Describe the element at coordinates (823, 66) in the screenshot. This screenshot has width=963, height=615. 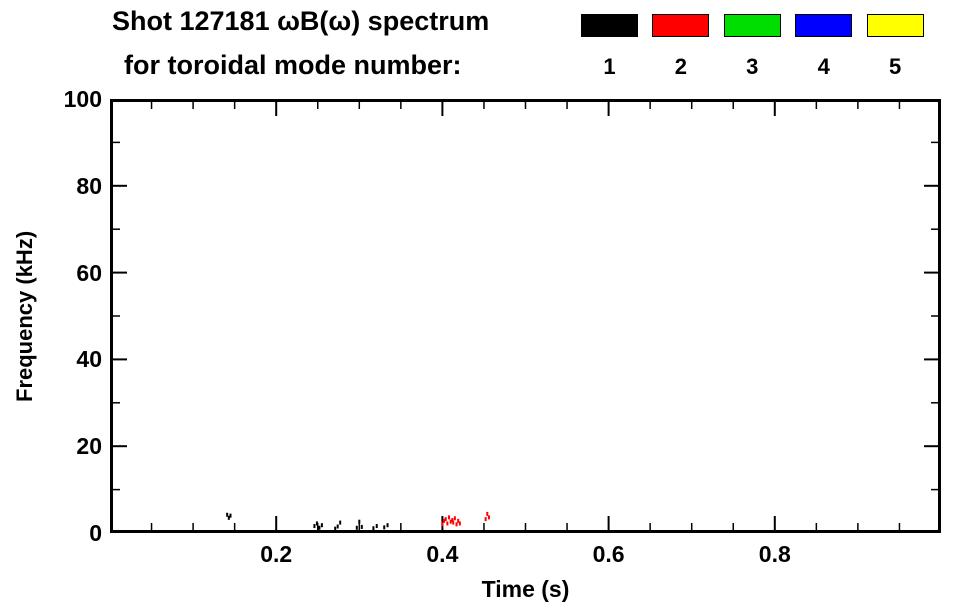
I see `legend-label-4: 4` at that location.